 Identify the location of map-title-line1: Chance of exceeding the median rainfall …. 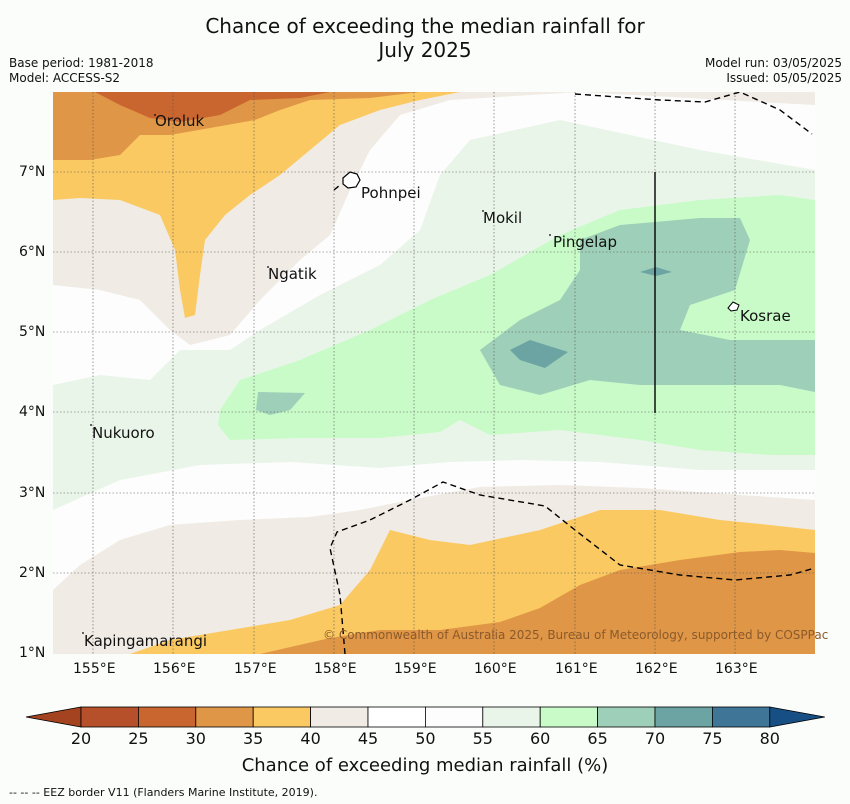
(425, 26).